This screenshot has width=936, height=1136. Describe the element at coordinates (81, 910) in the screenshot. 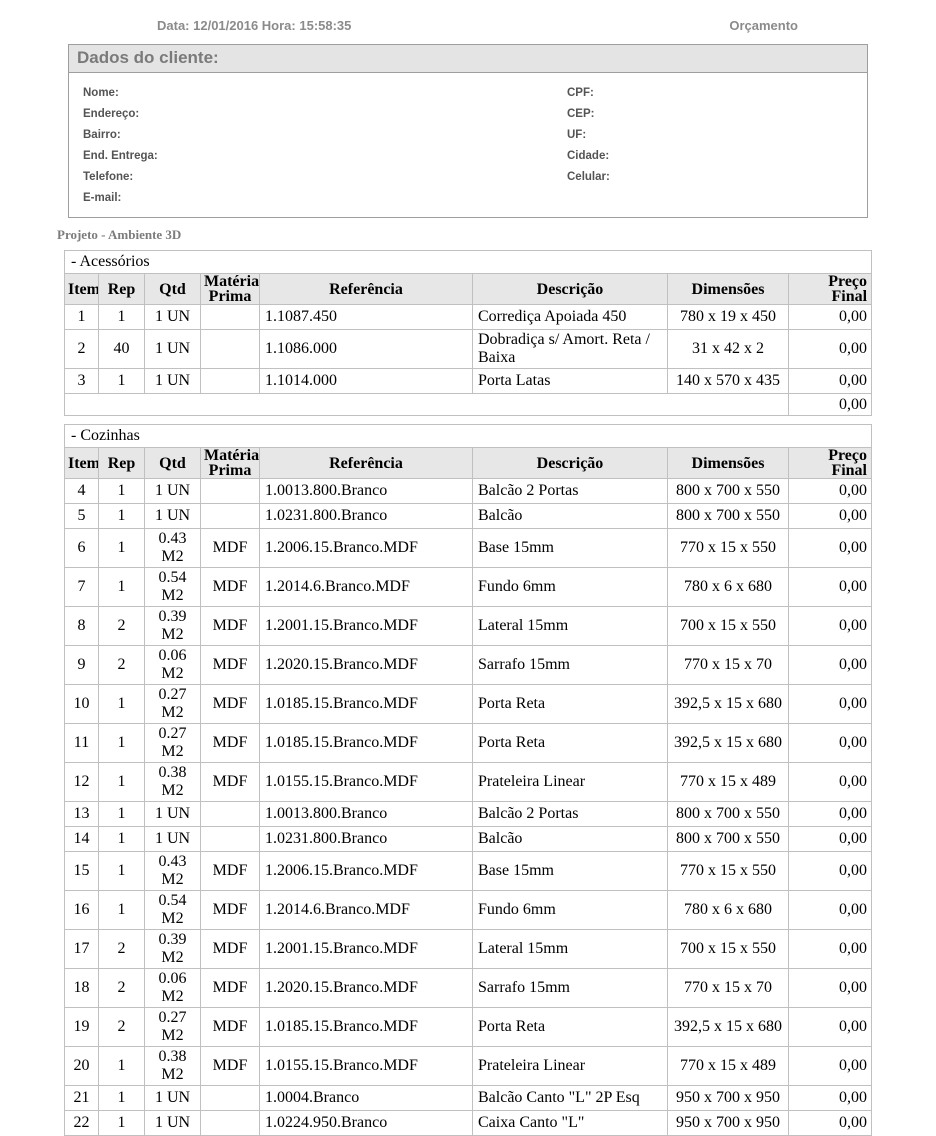

I see `item-cell: 16` at that location.